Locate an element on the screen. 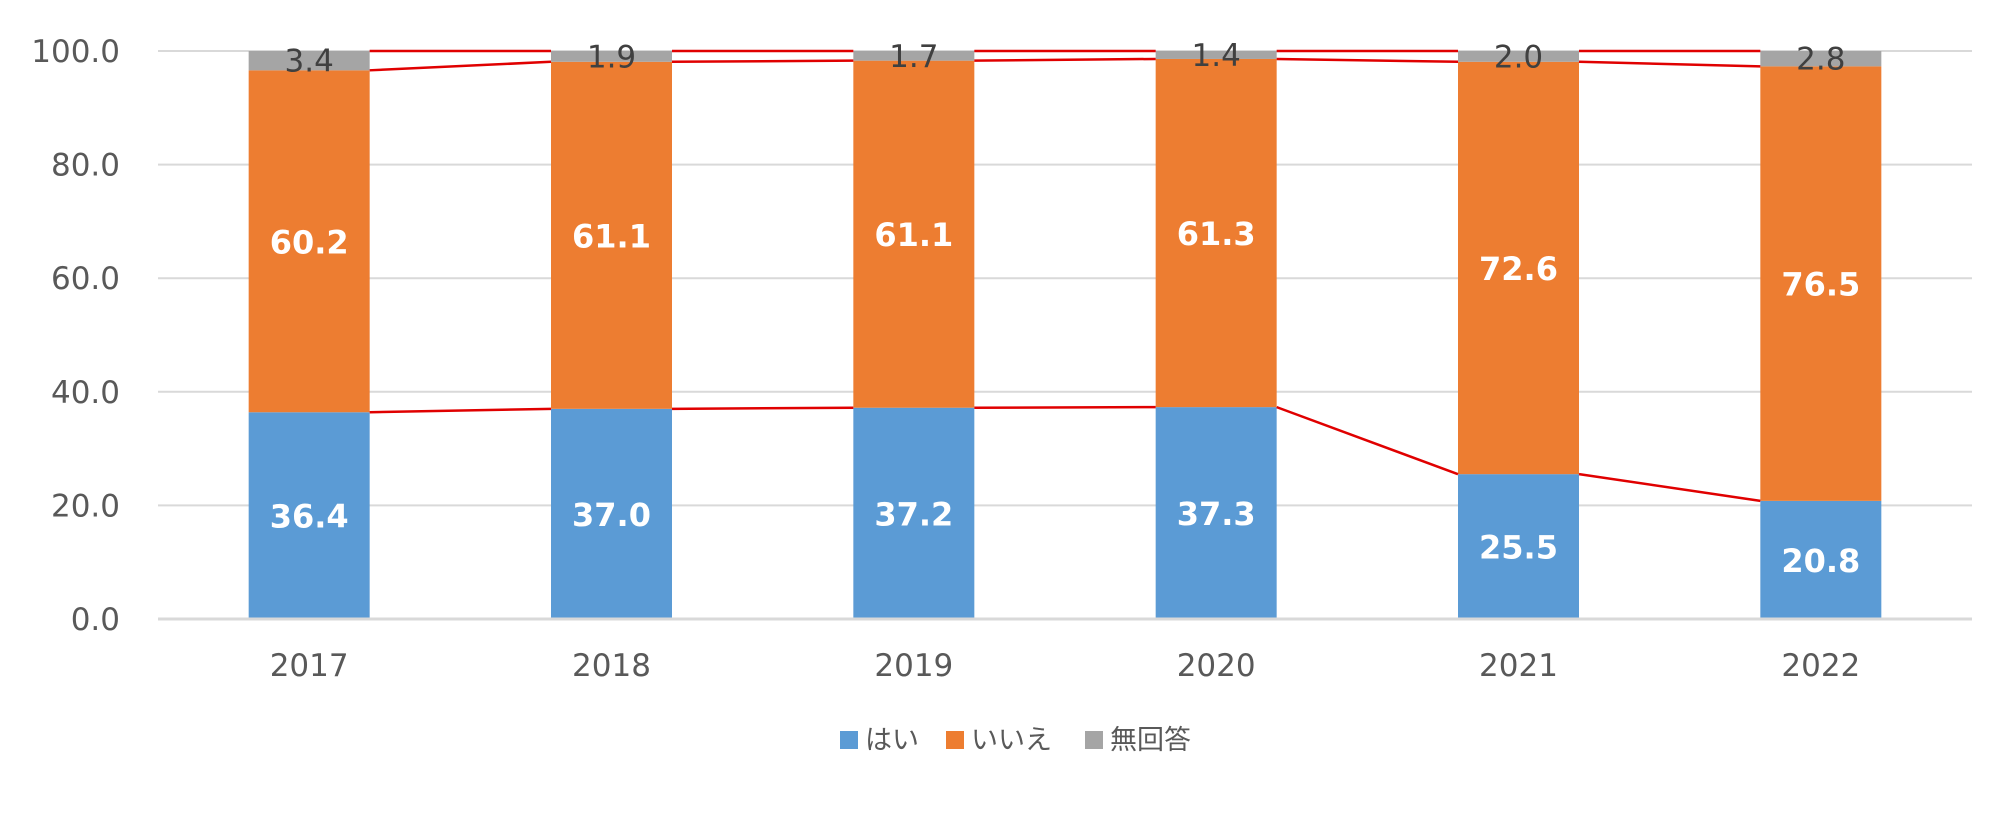 This screenshot has height=815, width=2007. data-label: 1.4 is located at coordinates (1216, 56).